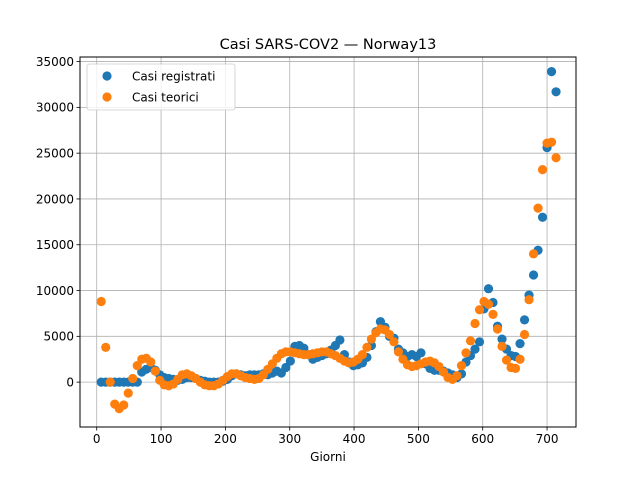 The width and height of the screenshot is (640, 480). Describe the element at coordinates (58, 337) in the screenshot. I see `y-tick-label: 5000` at that location.